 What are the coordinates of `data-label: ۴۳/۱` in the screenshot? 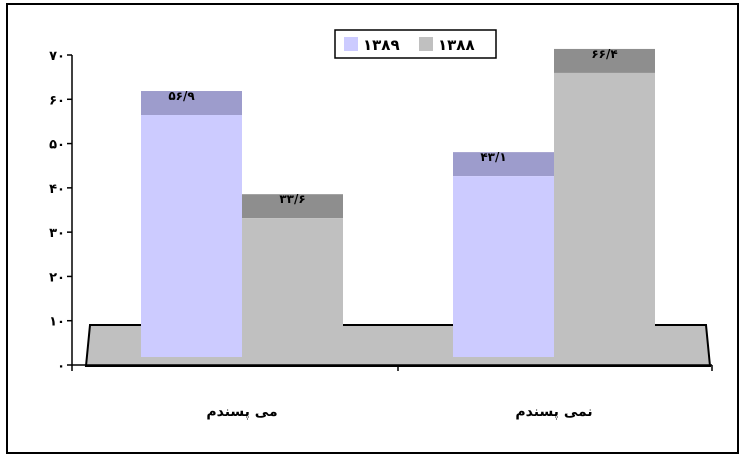 It's located at (493, 157).